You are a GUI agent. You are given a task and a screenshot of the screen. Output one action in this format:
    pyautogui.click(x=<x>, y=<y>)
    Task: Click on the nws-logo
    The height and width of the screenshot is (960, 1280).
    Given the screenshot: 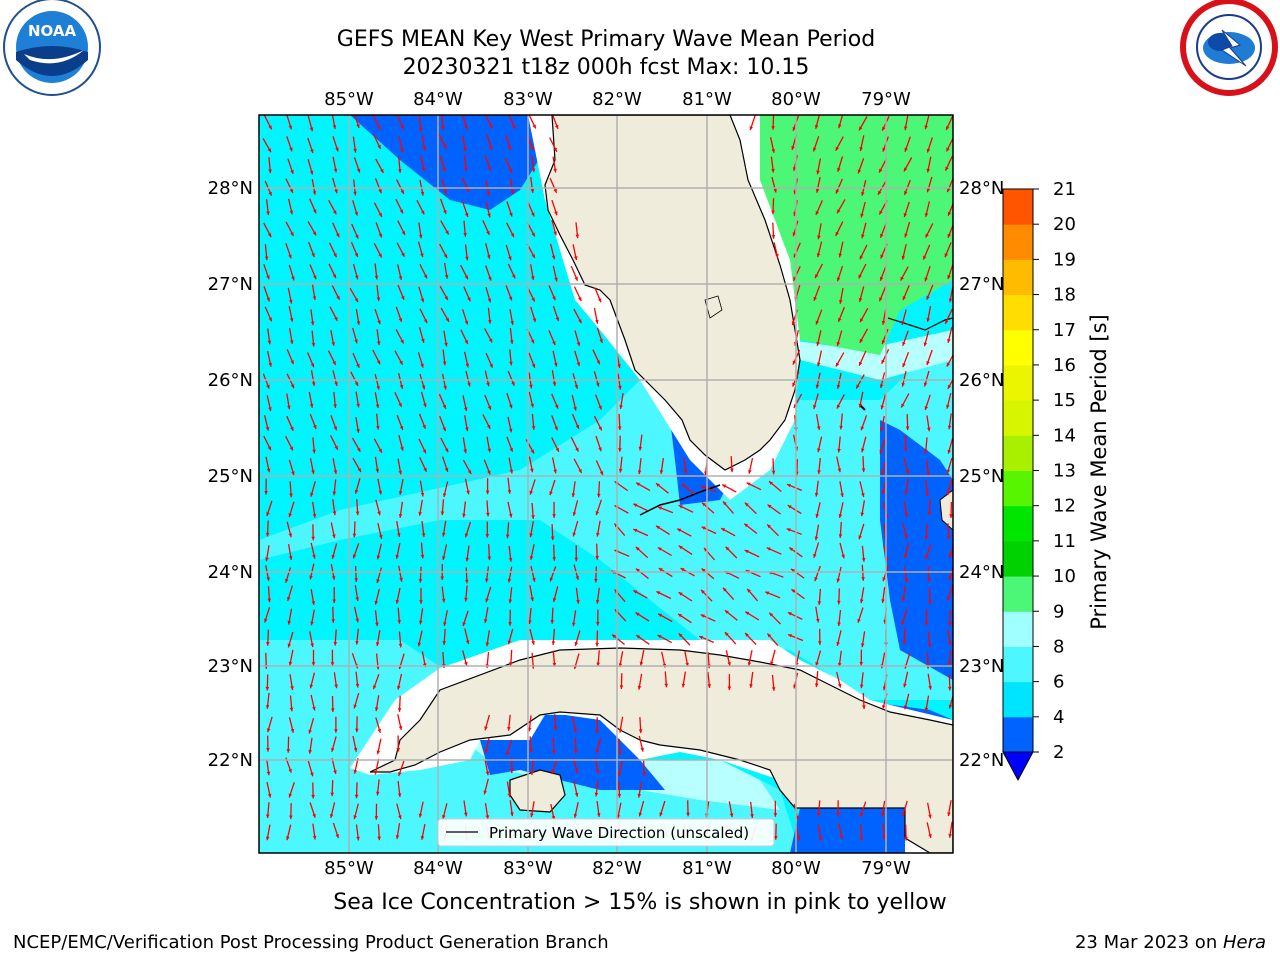 What is the action you would take?
    pyautogui.click(x=1229, y=48)
    